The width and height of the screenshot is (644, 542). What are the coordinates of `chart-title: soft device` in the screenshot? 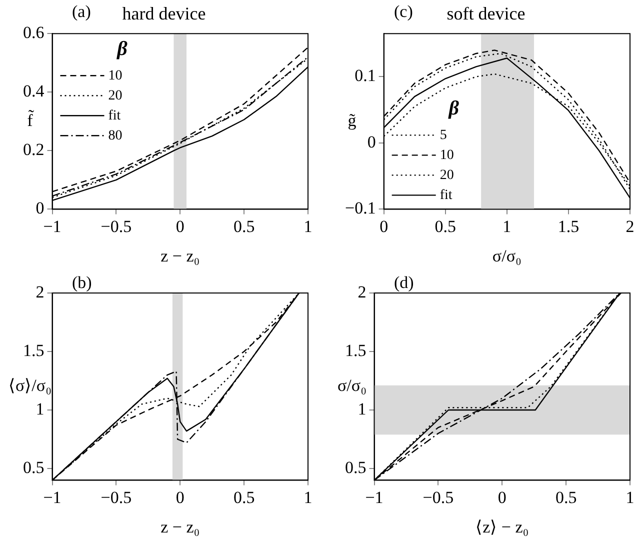 It's located at (486, 14).